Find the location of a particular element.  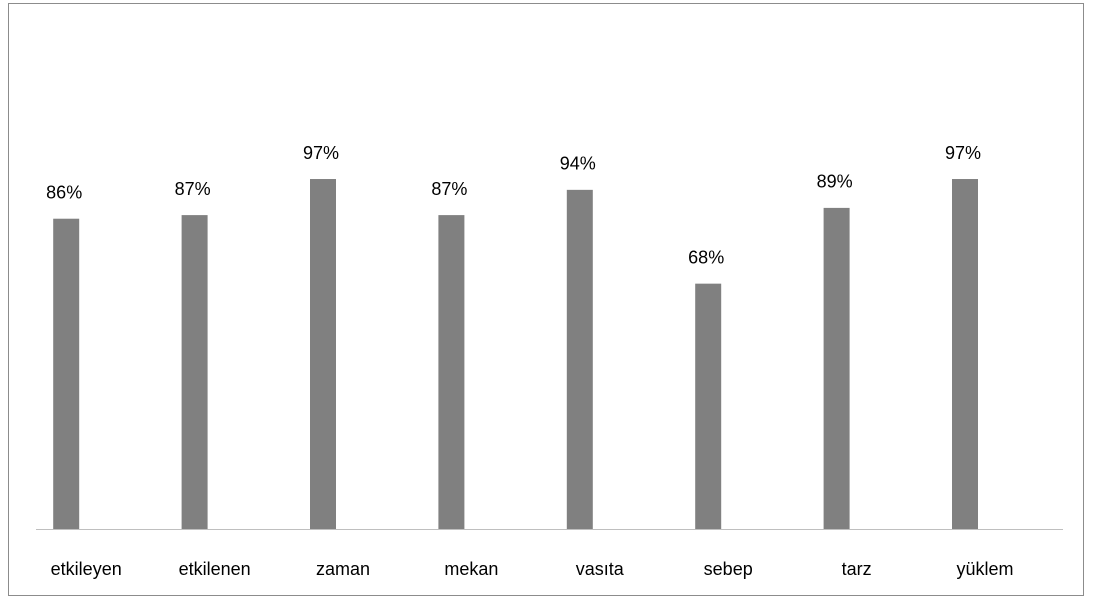

data-label: 86% is located at coordinates (64, 192).